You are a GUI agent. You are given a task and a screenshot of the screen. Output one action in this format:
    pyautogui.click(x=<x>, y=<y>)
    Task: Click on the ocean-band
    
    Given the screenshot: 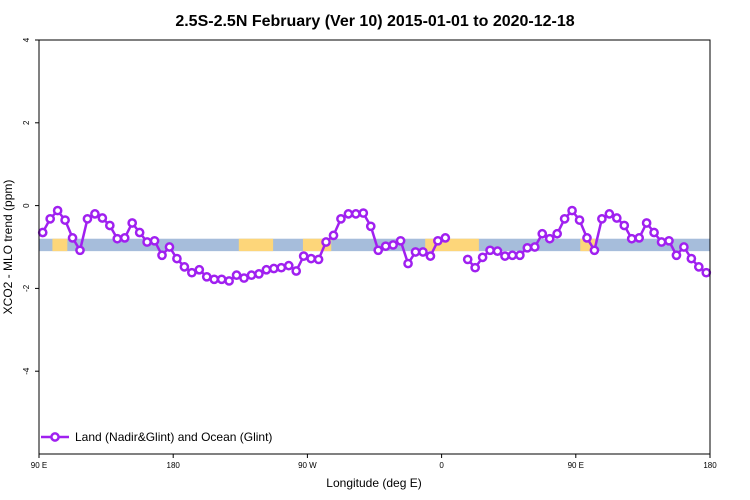 What is the action you would take?
    pyautogui.click(x=374, y=245)
    